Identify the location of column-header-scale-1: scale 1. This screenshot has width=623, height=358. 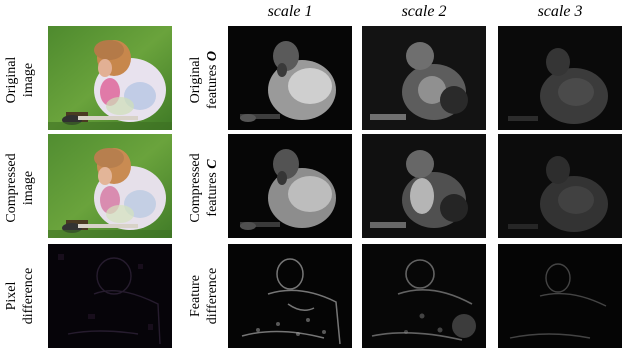
(290, 11).